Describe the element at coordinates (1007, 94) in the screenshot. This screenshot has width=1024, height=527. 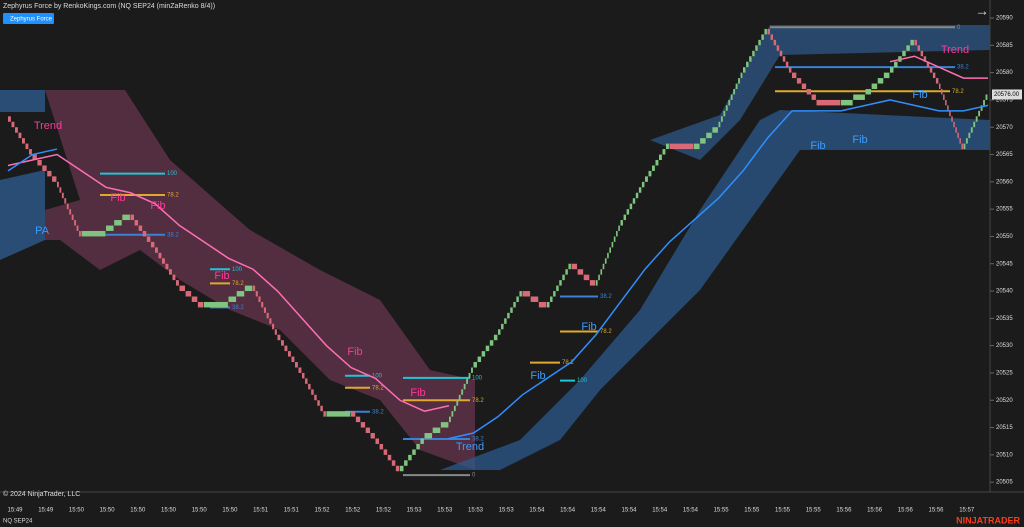
I see `price-badge` at that location.